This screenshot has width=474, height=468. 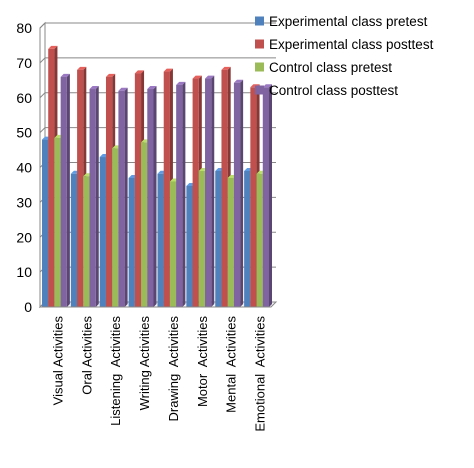 What do you see at coordinates (333, 90) in the screenshot?
I see `legend-label: Control class posttest` at bounding box center [333, 90].